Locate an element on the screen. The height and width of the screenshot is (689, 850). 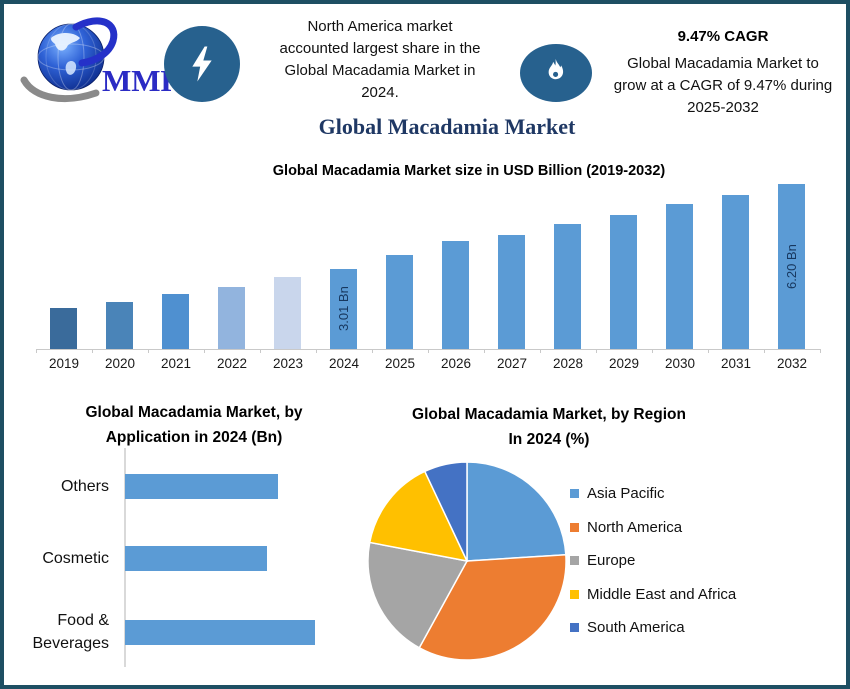
x-tick-label-2024: 2024 is located at coordinates (344, 363).